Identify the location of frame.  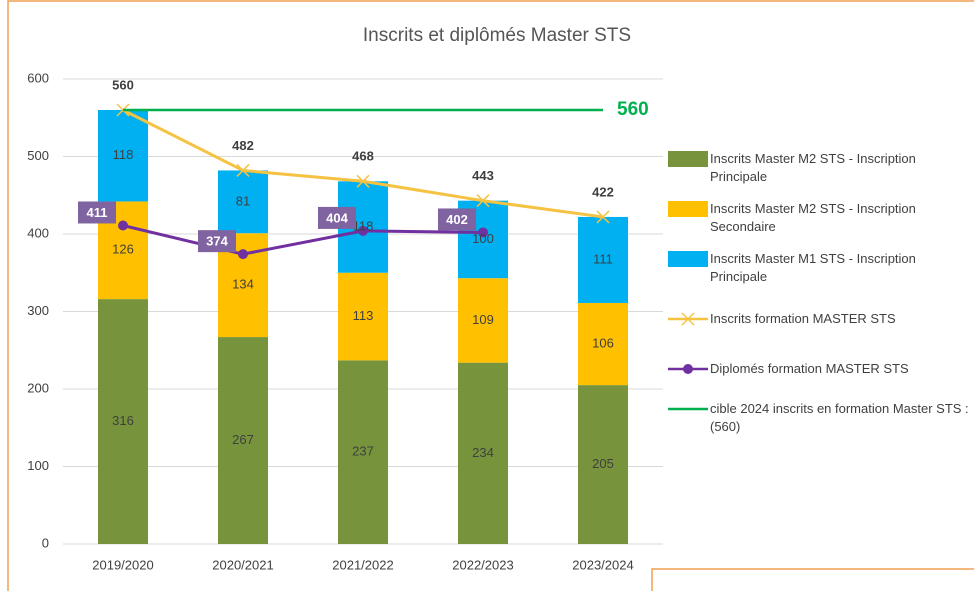
(812, 579).